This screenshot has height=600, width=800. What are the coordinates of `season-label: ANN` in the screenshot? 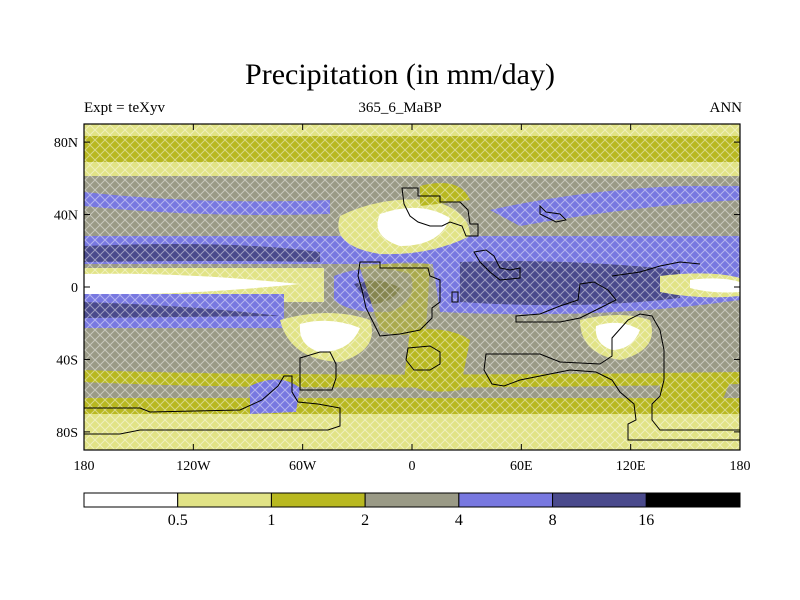 It's located at (726, 108).